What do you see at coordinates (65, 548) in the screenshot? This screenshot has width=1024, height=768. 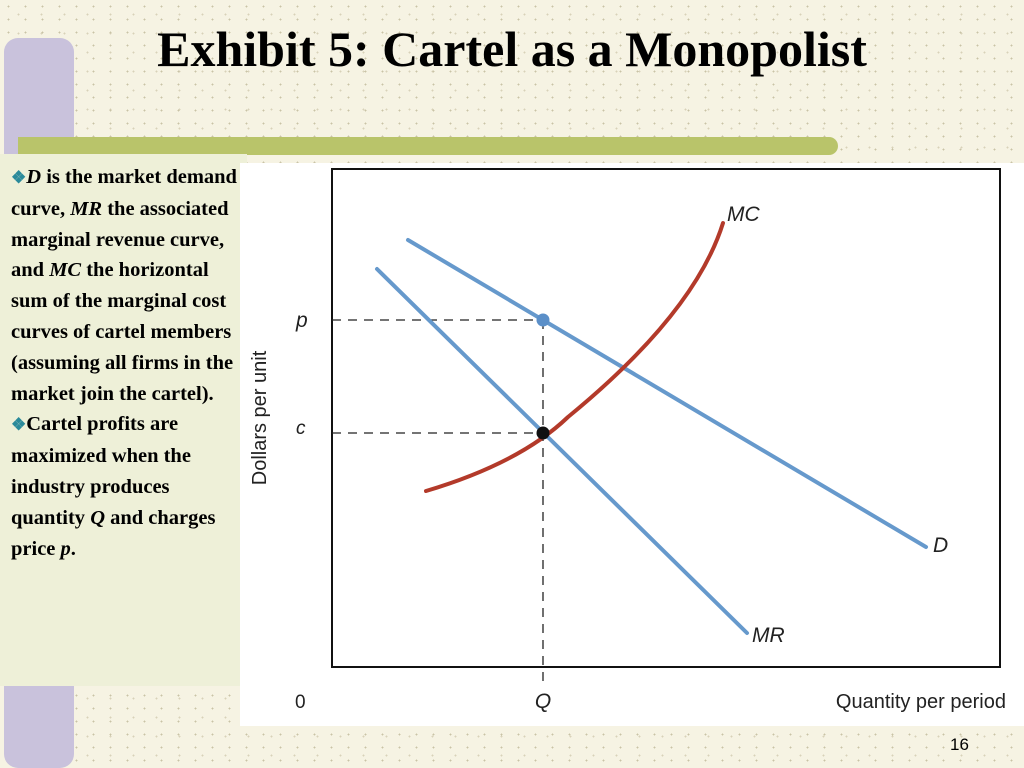 I see `bullet-2-p: p` at bounding box center [65, 548].